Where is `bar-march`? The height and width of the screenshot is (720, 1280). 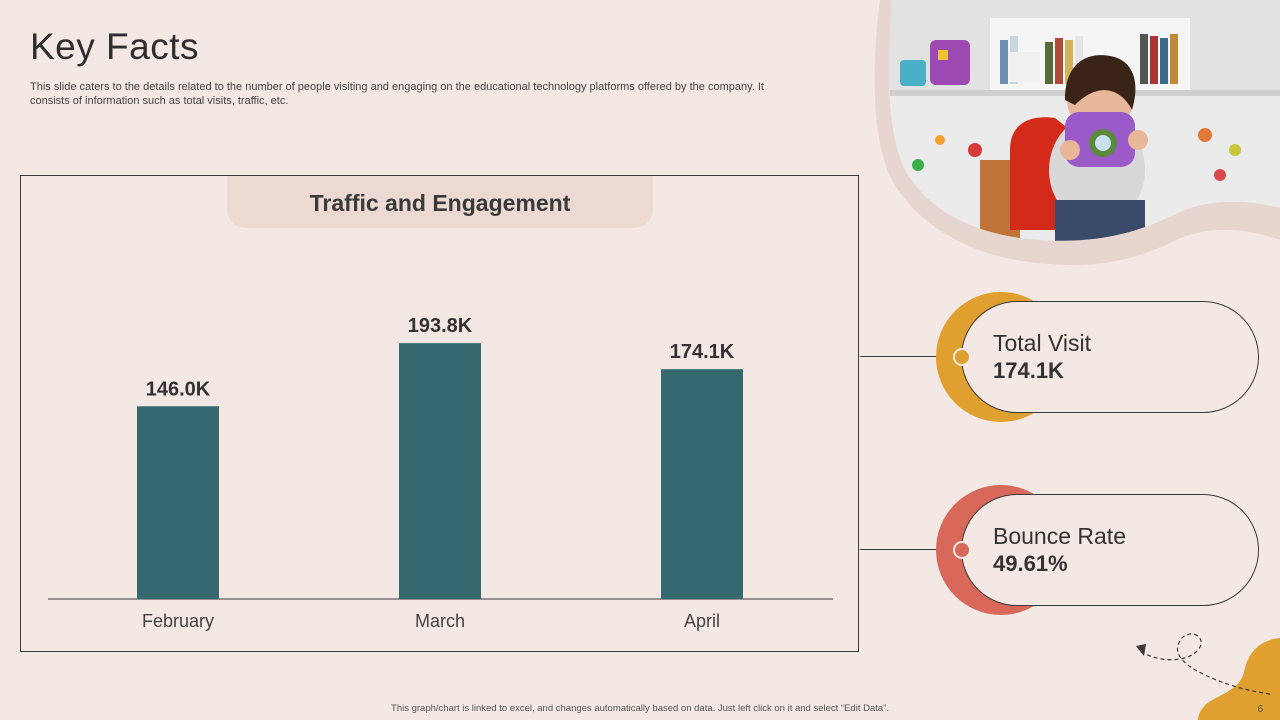 bar-march is located at coordinates (440, 471).